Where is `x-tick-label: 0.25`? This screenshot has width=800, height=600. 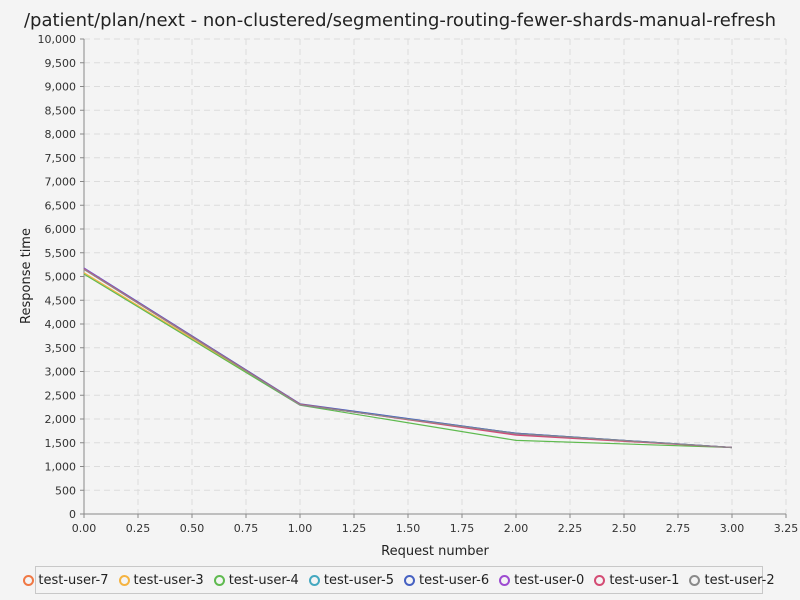 x-tick-label: 0.25 is located at coordinates (138, 528).